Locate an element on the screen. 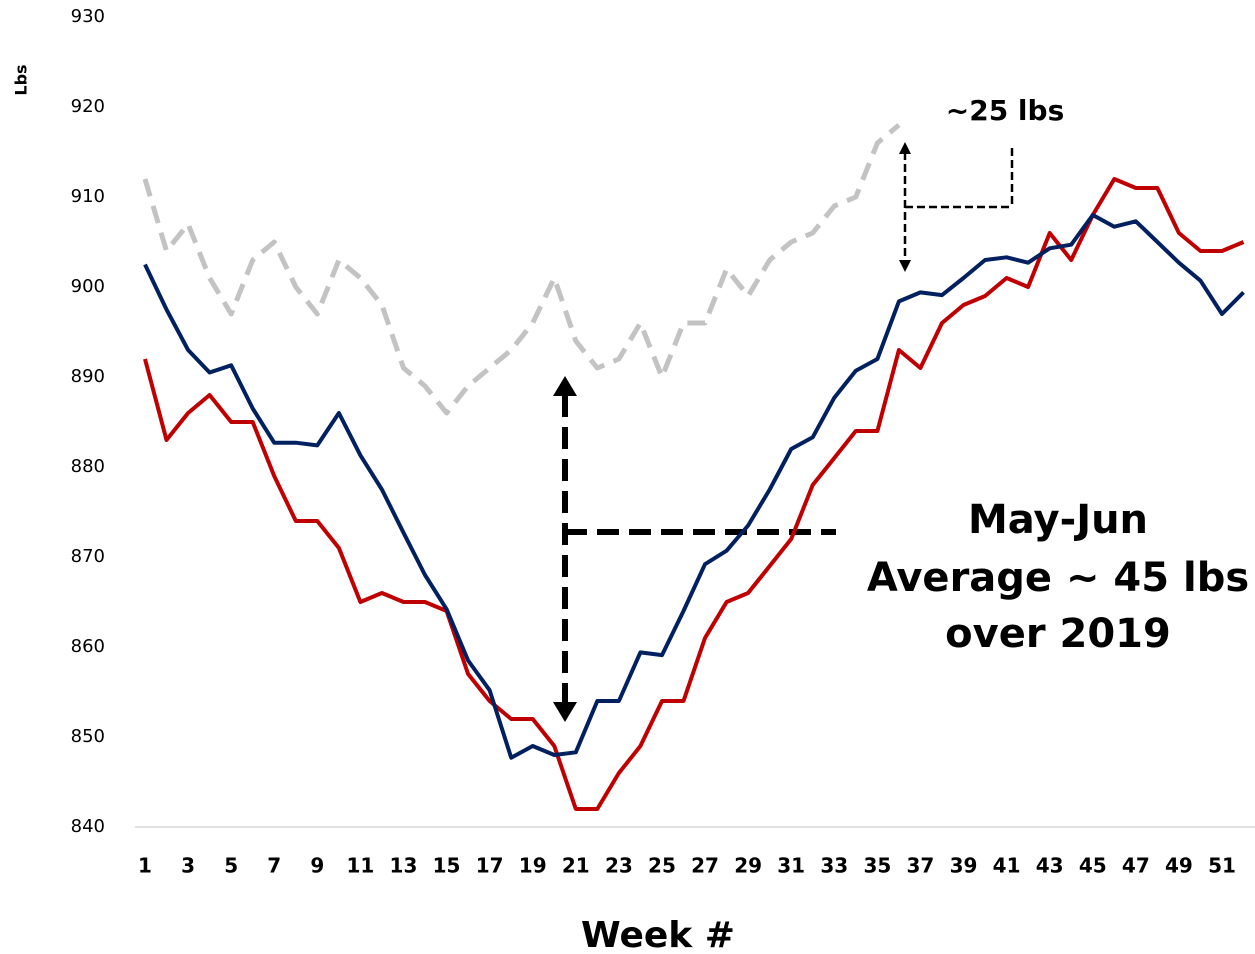 The width and height of the screenshot is (1255, 954). x-tick-label: 39 is located at coordinates (964, 866).